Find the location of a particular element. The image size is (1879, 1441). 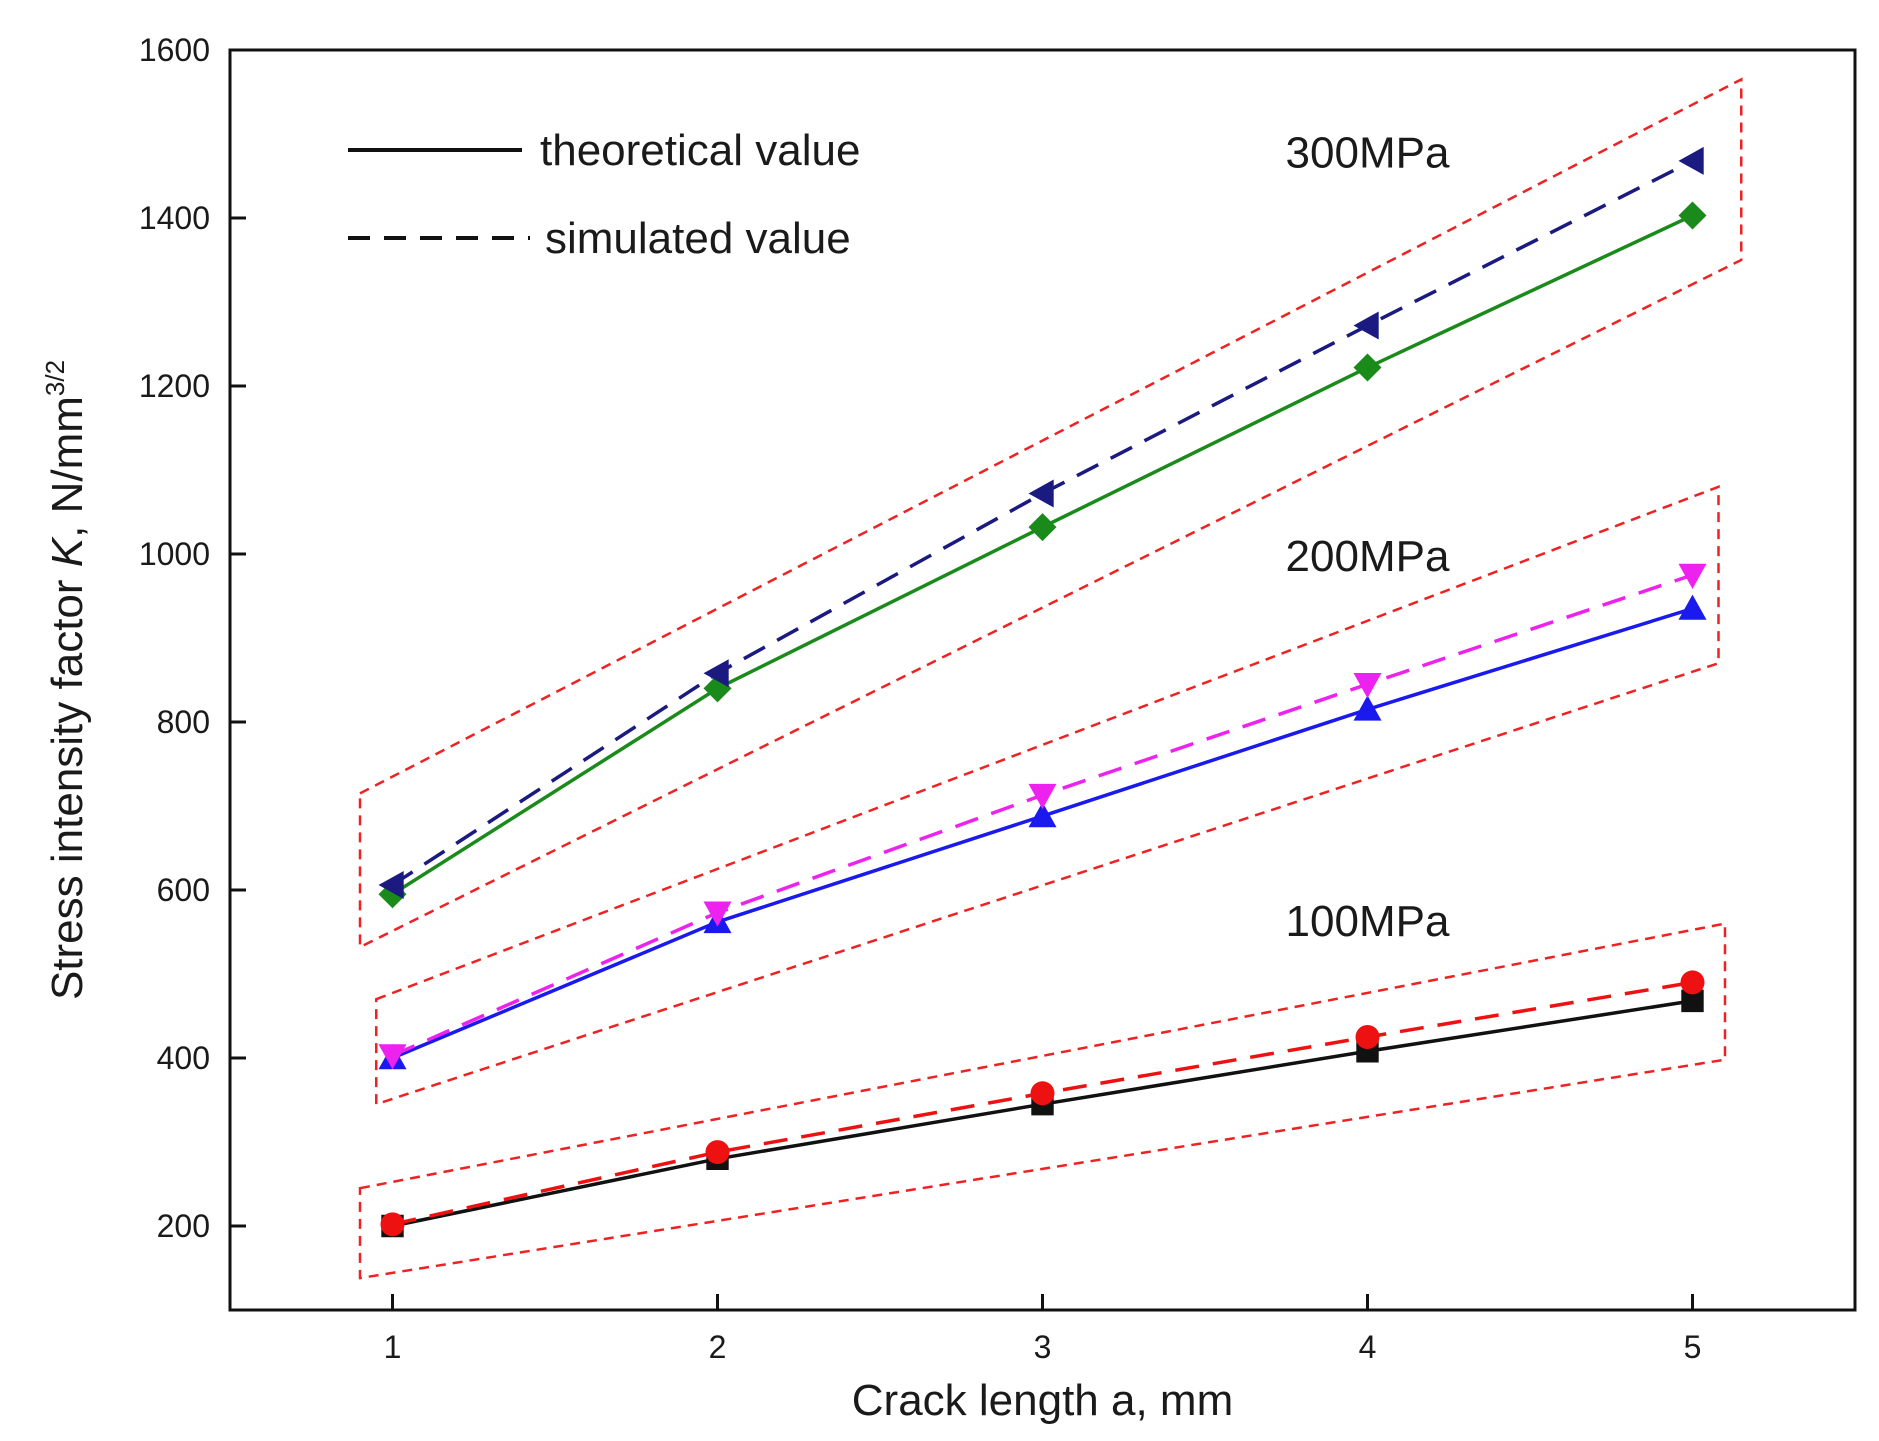

x-tick-label-0: 1 is located at coordinates (393, 1347).